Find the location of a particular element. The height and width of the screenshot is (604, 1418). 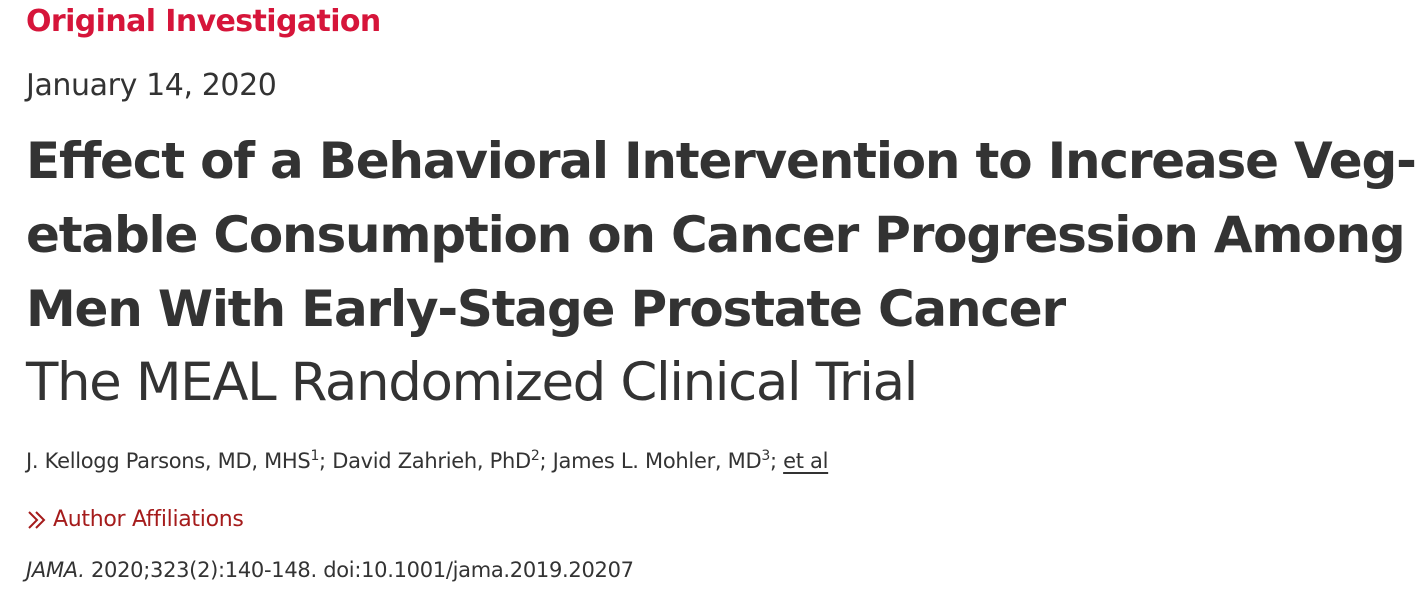

et-al-link: et al is located at coordinates (806, 461).